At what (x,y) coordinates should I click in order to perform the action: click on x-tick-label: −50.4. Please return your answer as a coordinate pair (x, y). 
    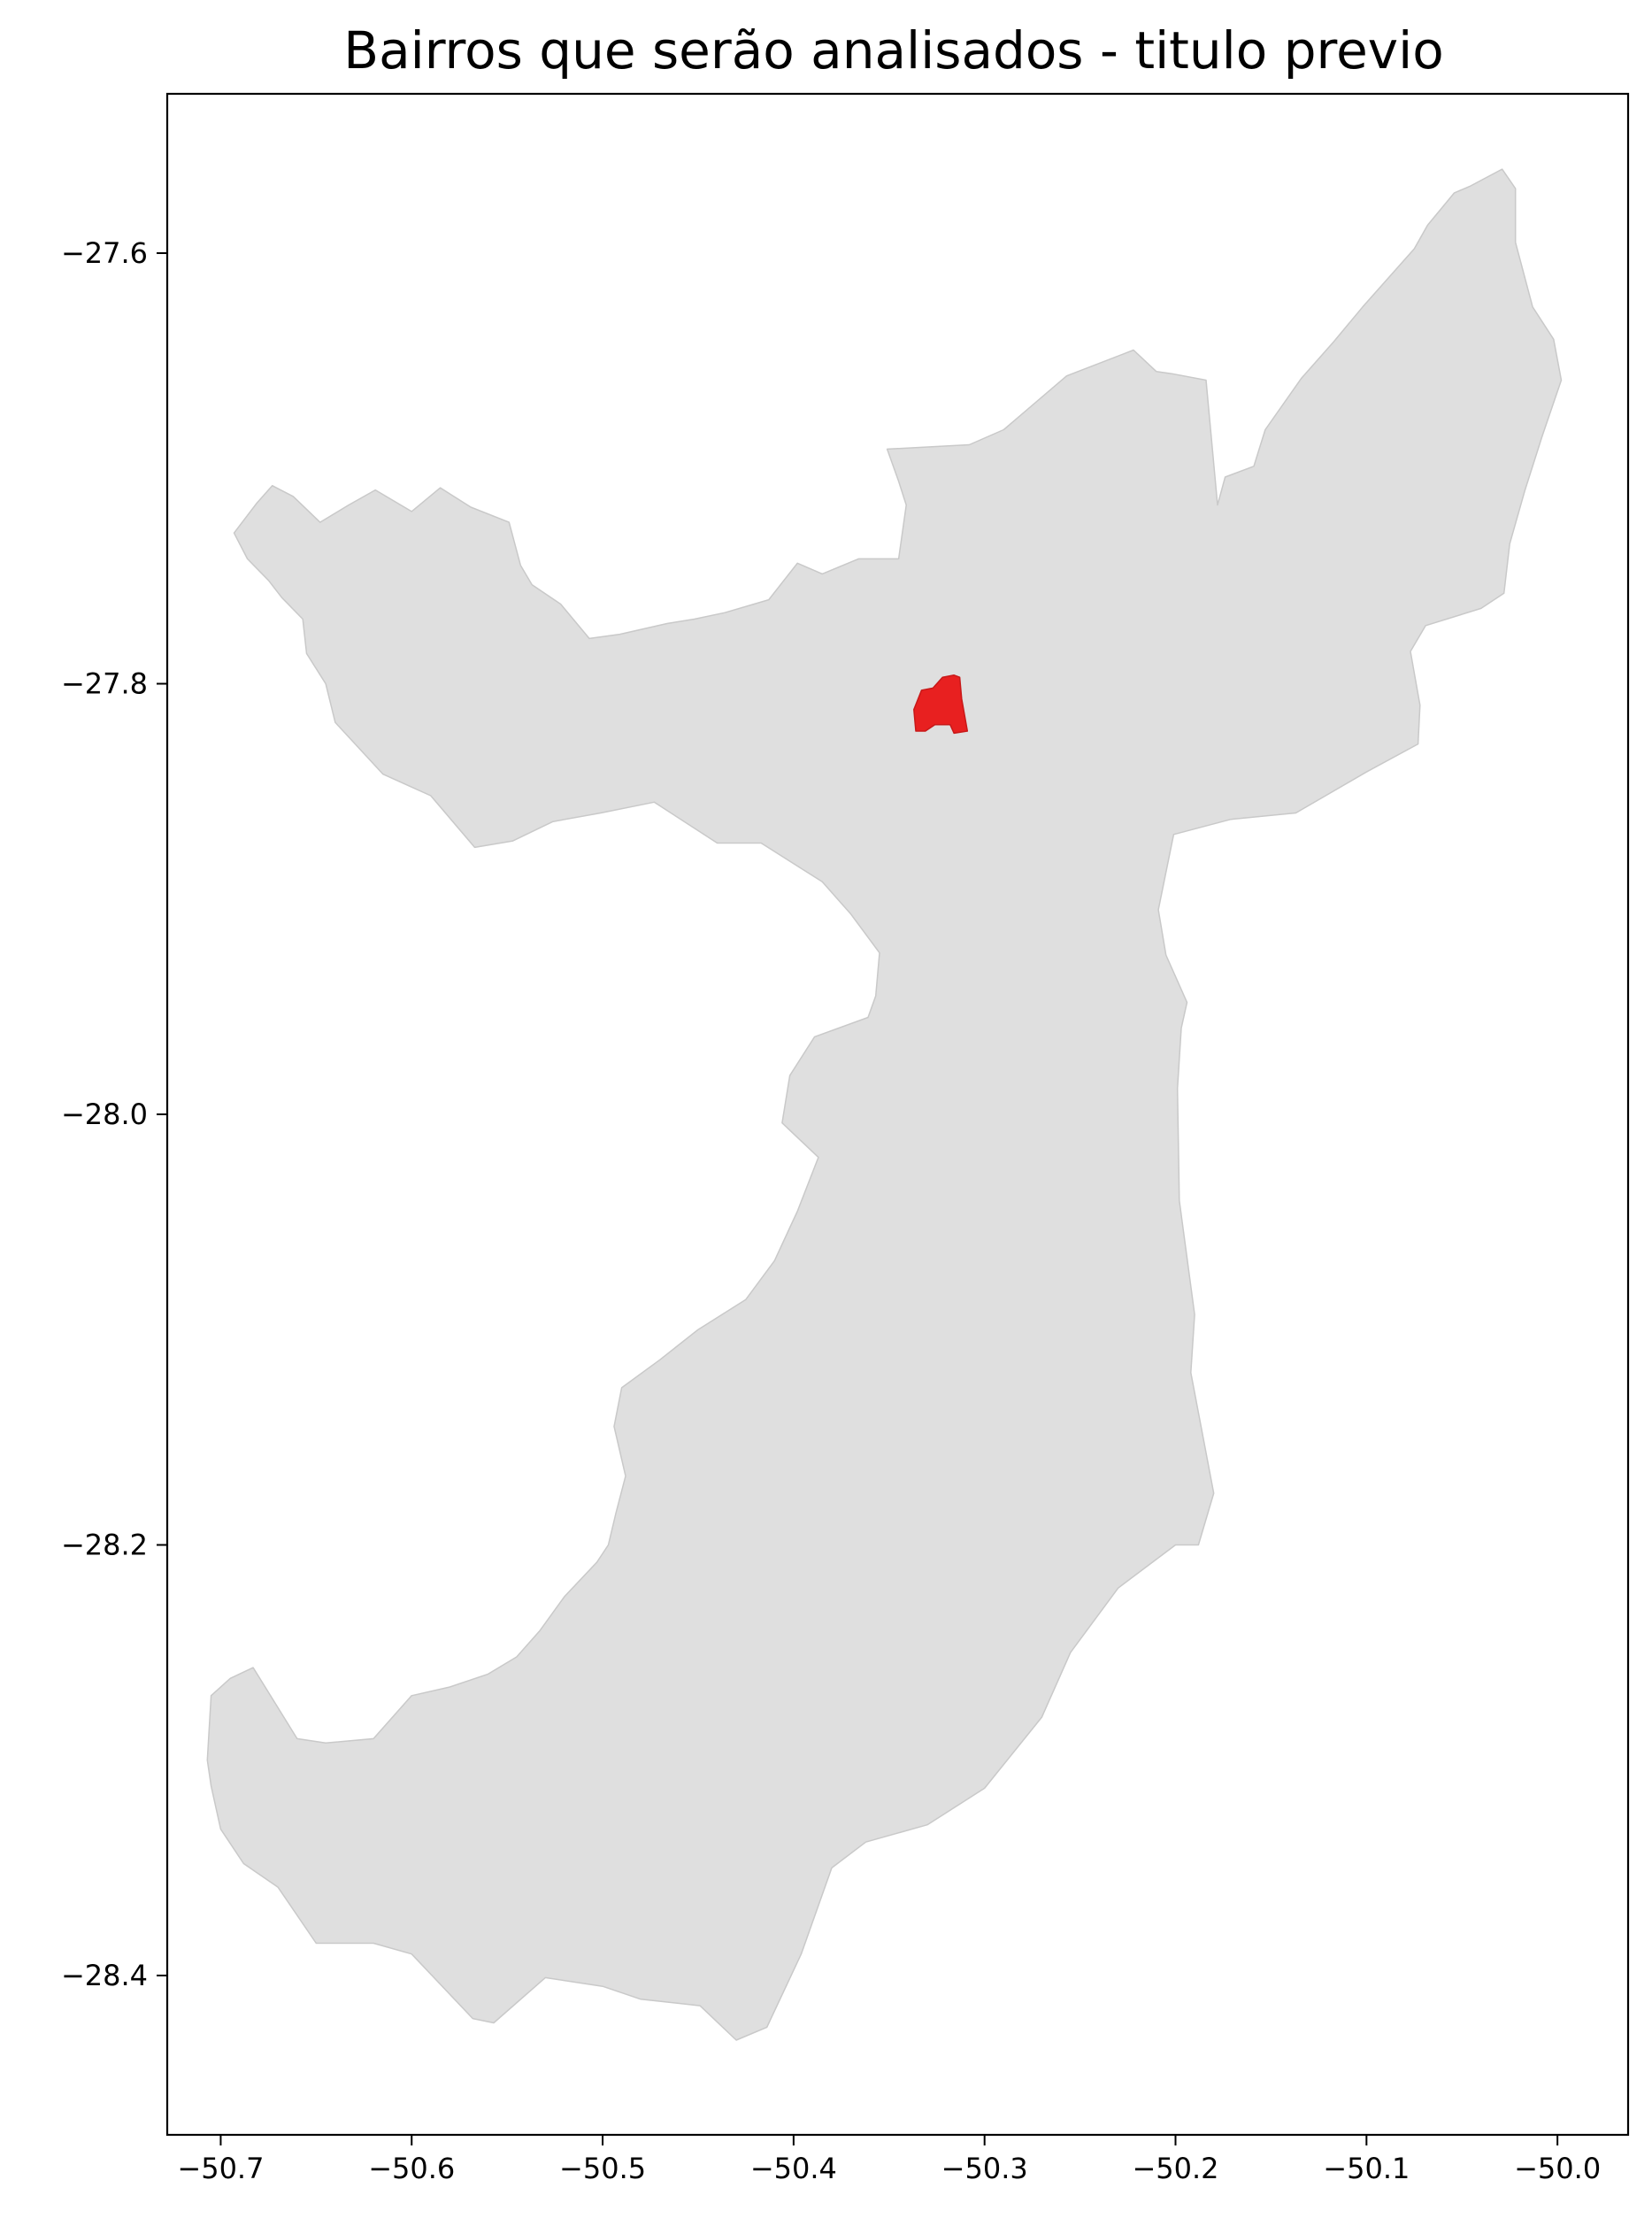
    Looking at the image, I should click on (793, 2168).